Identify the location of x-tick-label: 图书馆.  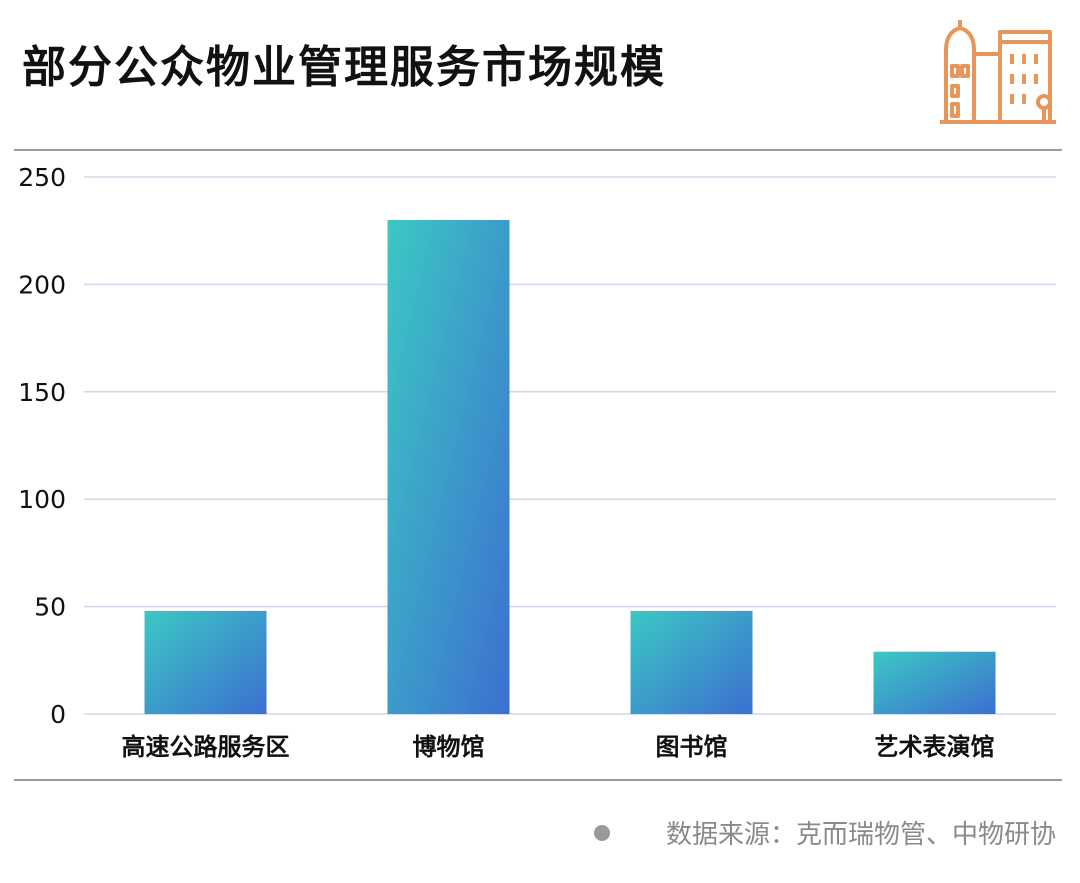
(692, 747).